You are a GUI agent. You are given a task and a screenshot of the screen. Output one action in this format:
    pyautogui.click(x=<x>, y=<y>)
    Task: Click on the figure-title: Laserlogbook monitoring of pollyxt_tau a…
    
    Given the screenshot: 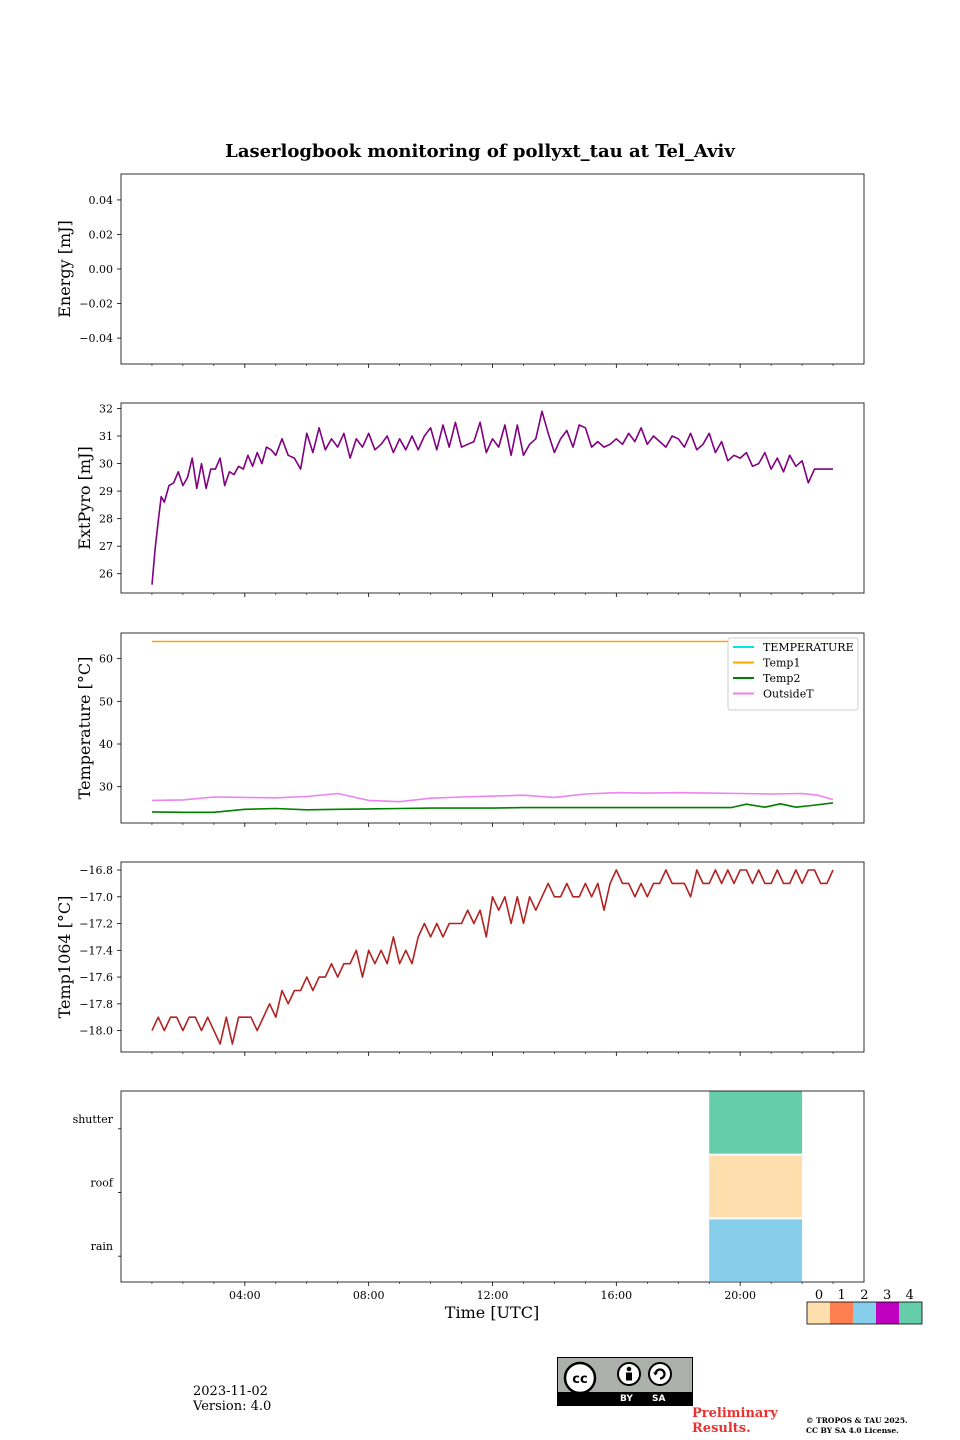 What is the action you would take?
    pyautogui.click(x=480, y=151)
    